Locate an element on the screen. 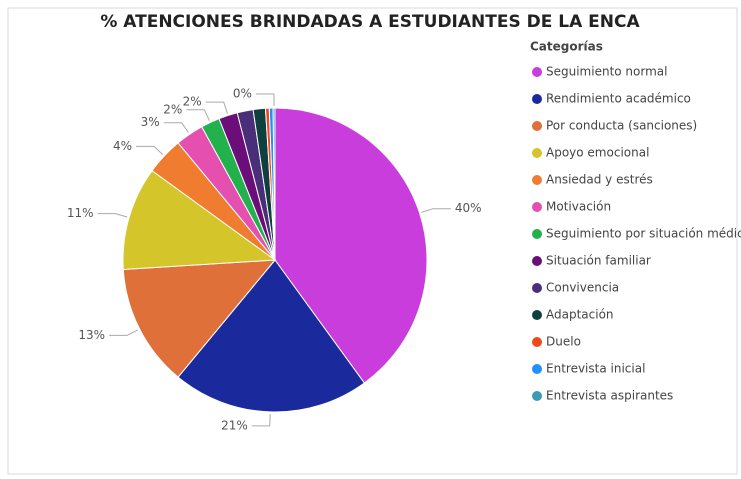 This screenshot has width=741, height=479. legend-label: Seguimiento por situación médica is located at coordinates (643, 234).